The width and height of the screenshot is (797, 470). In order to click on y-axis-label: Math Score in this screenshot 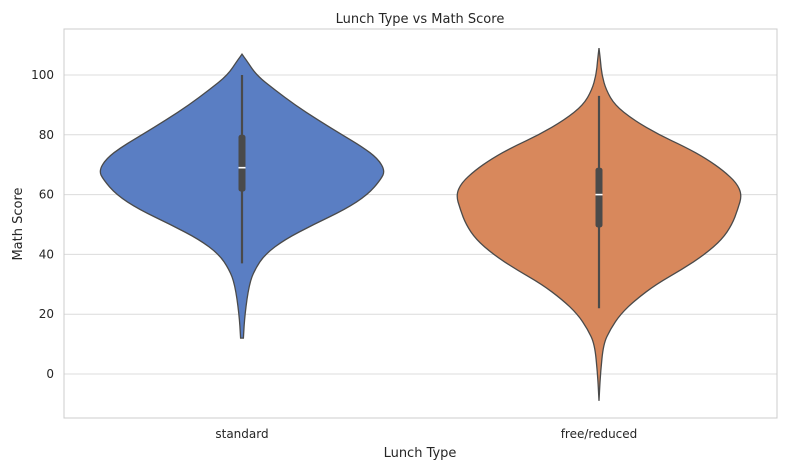, I will do `click(18, 223)`.